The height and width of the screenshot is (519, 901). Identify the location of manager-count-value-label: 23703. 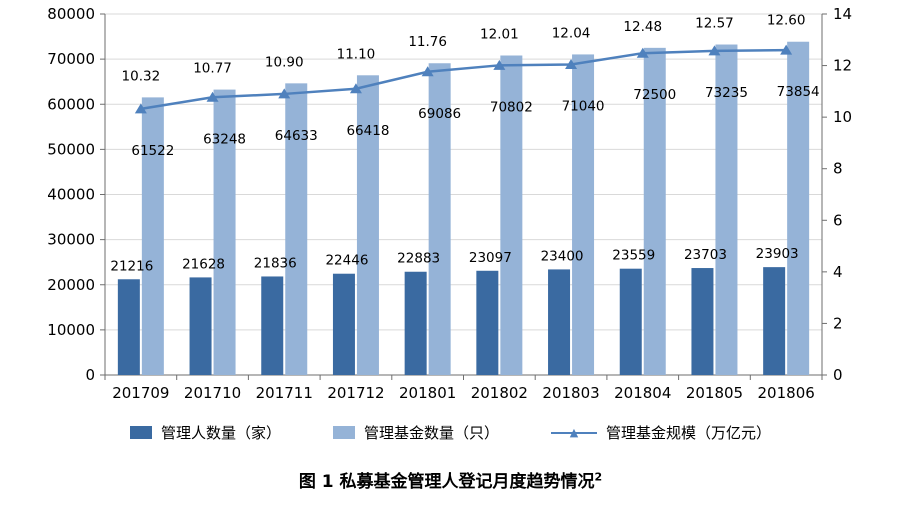
(705, 255).